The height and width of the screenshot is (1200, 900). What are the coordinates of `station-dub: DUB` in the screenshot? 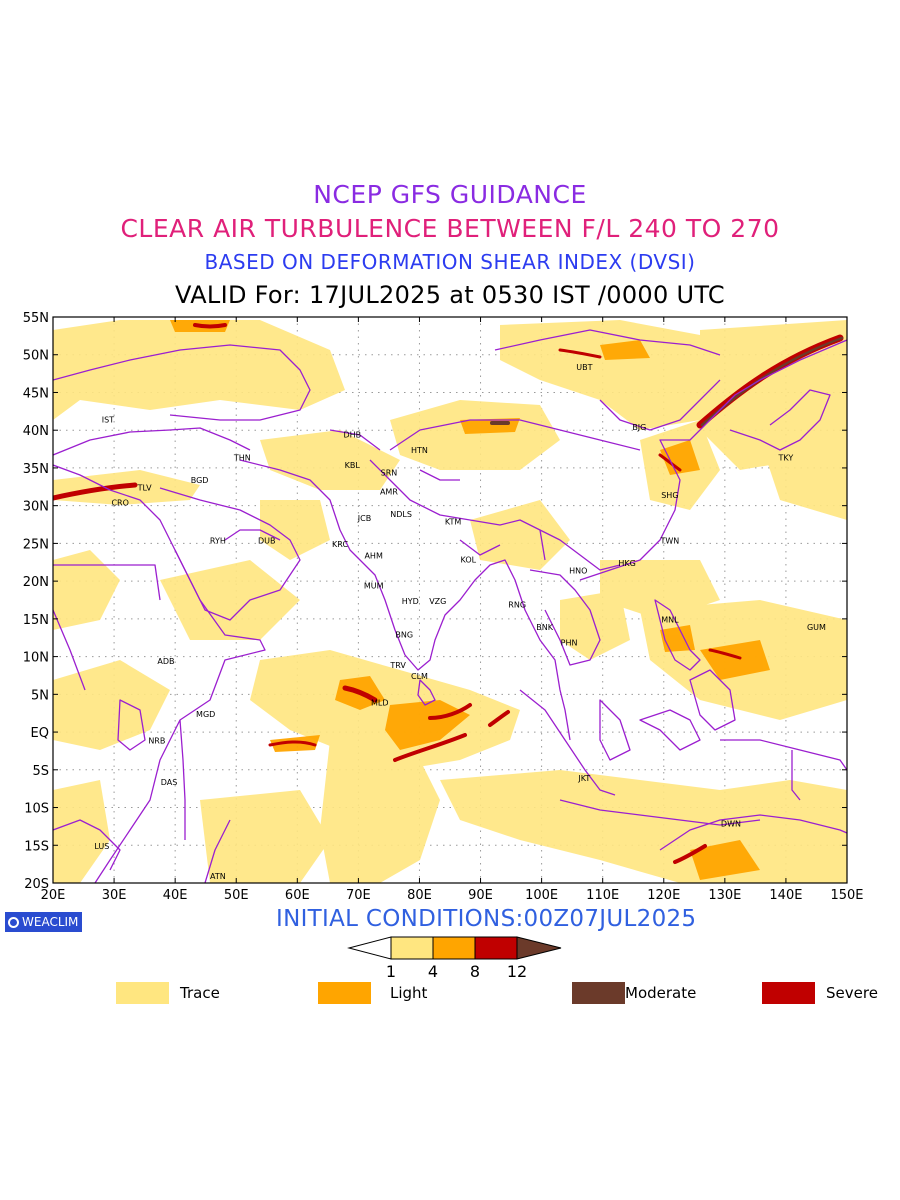 It's located at (267, 540).